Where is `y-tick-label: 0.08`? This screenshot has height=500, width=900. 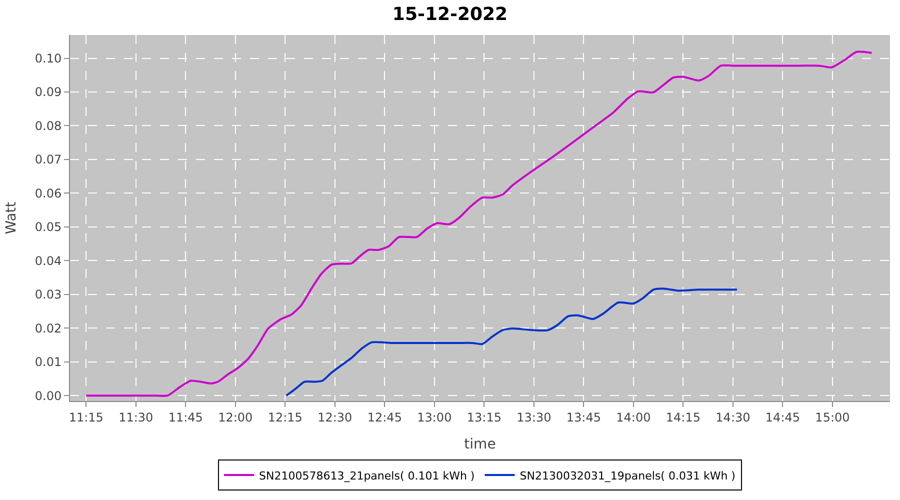 y-tick-label: 0.08 is located at coordinates (48, 125).